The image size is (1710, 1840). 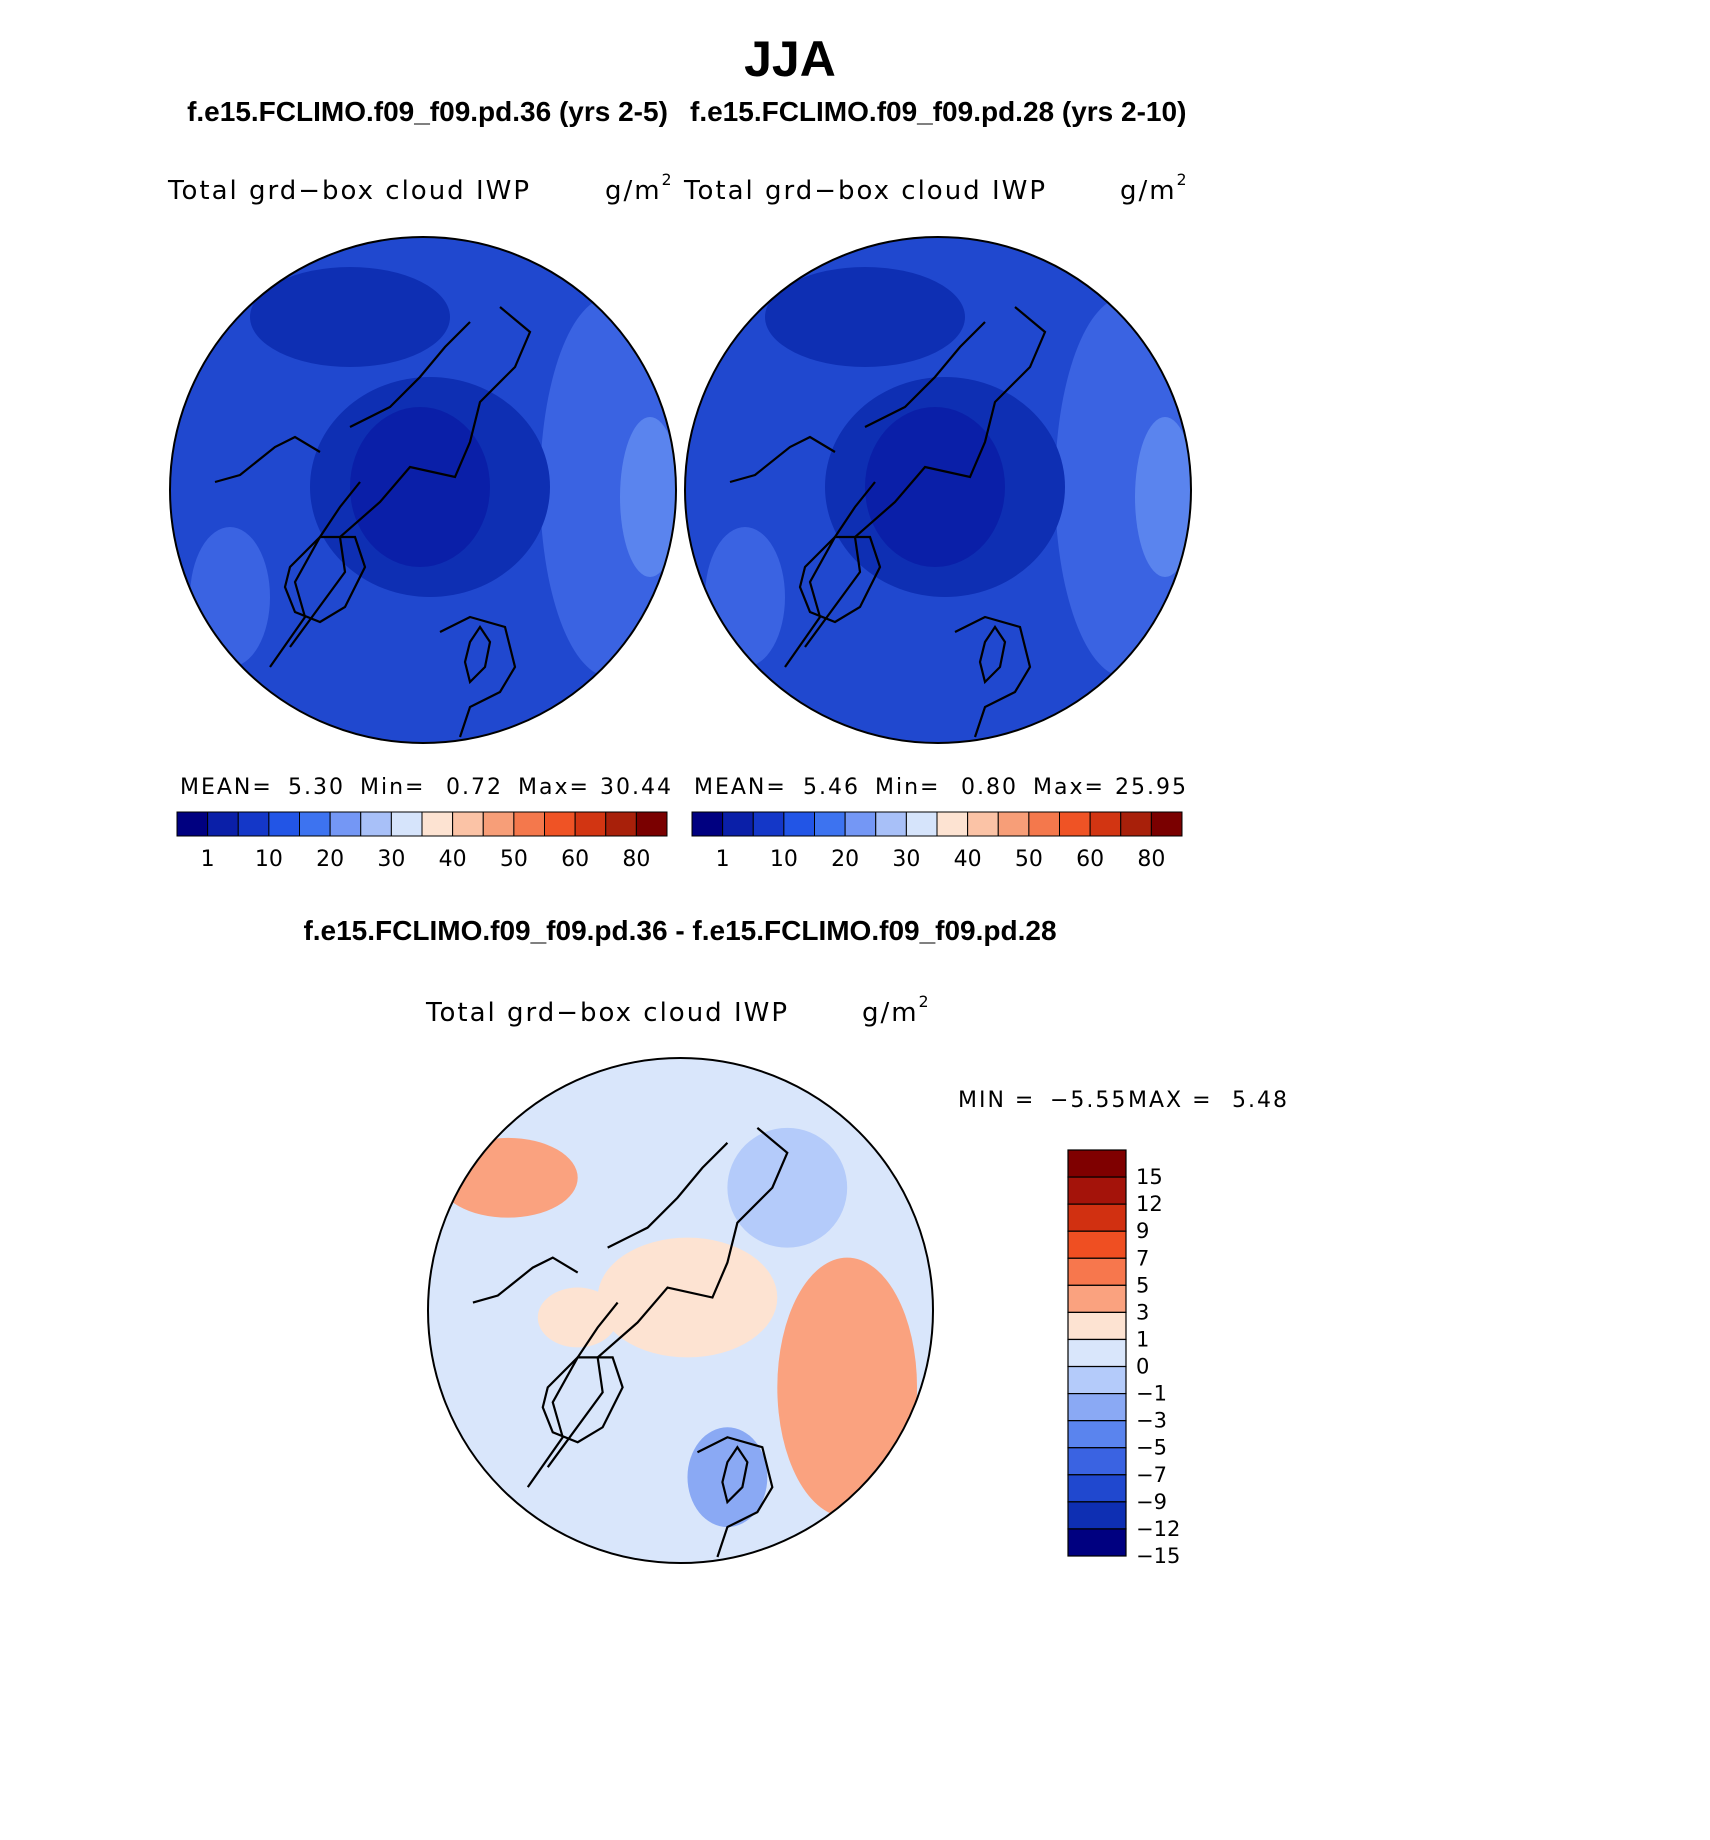 I want to click on panel3-units: g/m2, so click(x=896, y=1011).